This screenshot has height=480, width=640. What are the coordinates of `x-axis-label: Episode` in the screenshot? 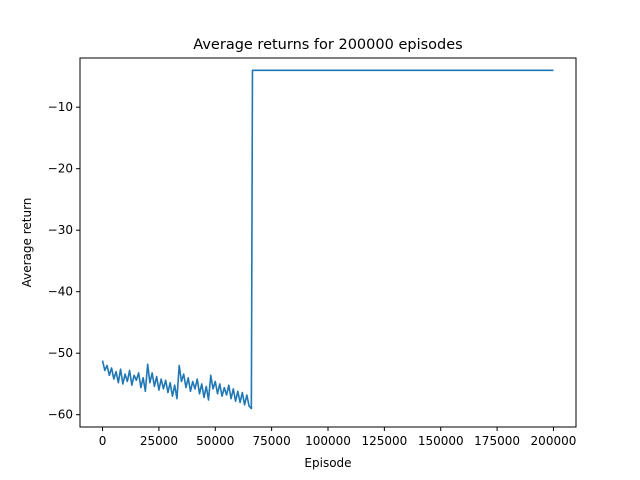 It's located at (327, 463).